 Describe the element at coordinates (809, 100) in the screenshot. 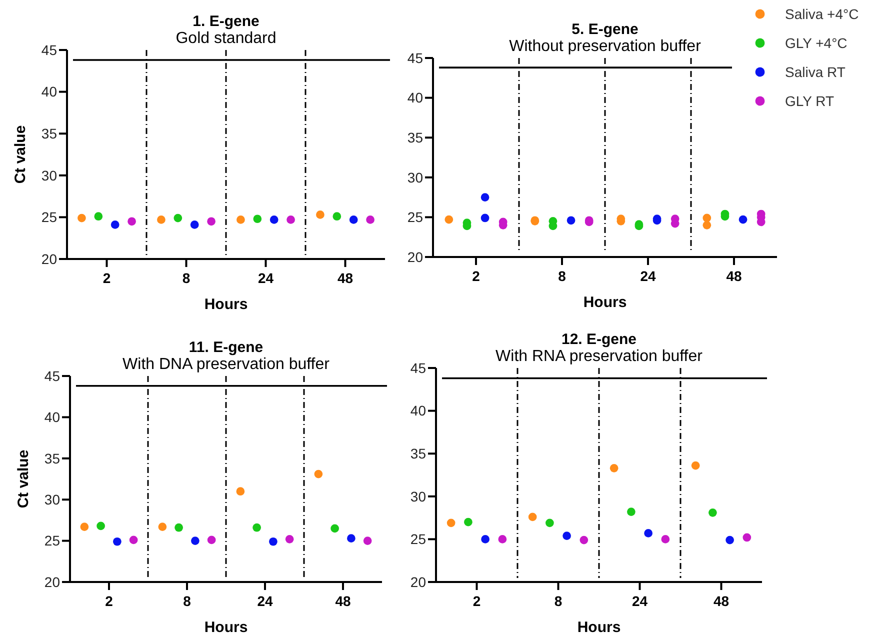

I see `legend-label: GLY RT` at that location.